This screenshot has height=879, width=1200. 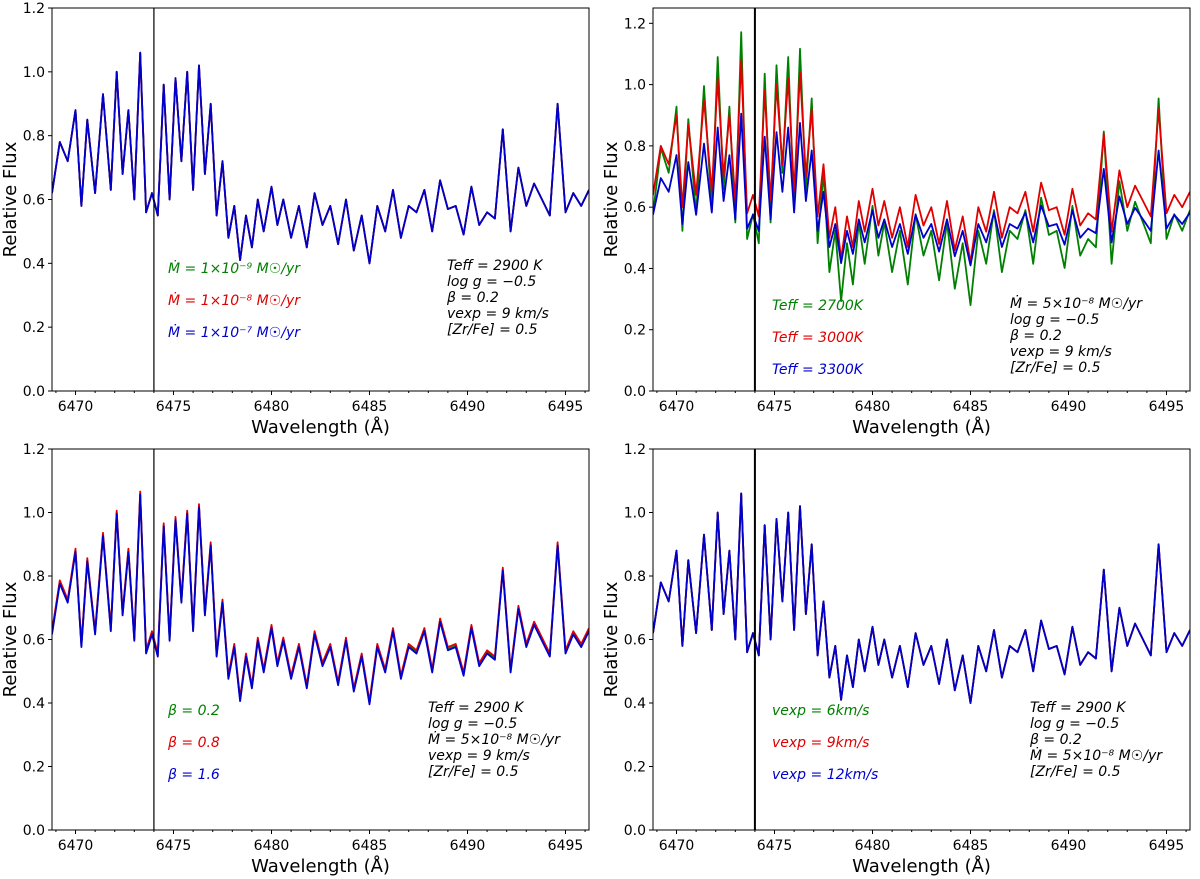 I want to click on parameter-line-3: Ṁ = 5×10⁻⁸ M☉/yr, so click(x=494, y=739).